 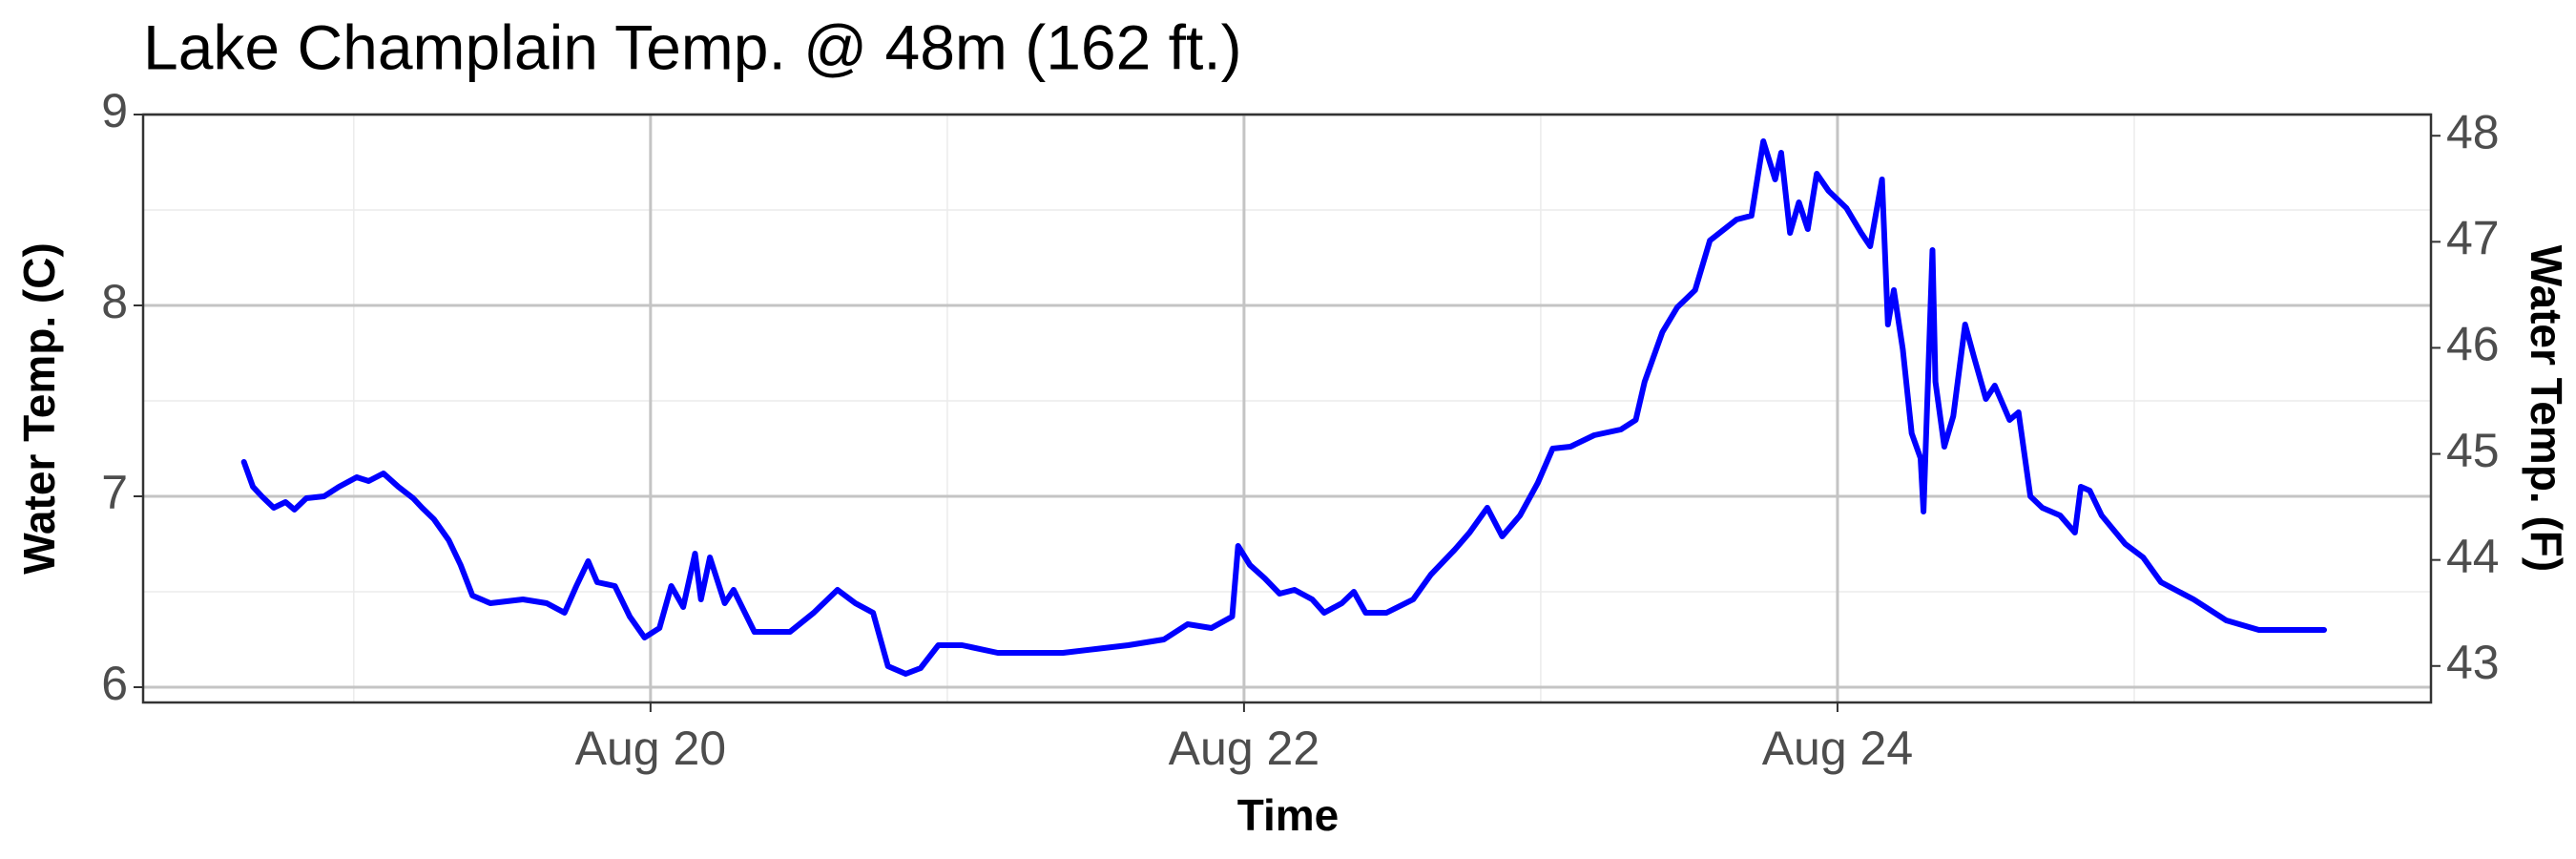 What do you see at coordinates (2473, 344) in the screenshot?
I see `y2-tick-label: 46` at bounding box center [2473, 344].